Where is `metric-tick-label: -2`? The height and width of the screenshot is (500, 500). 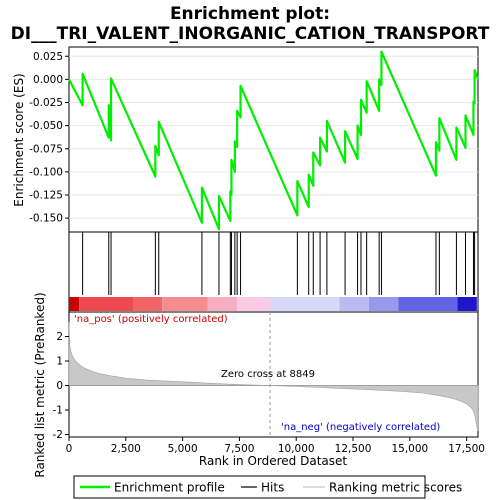
metric-tick-label: -2 is located at coordinates (58, 435).